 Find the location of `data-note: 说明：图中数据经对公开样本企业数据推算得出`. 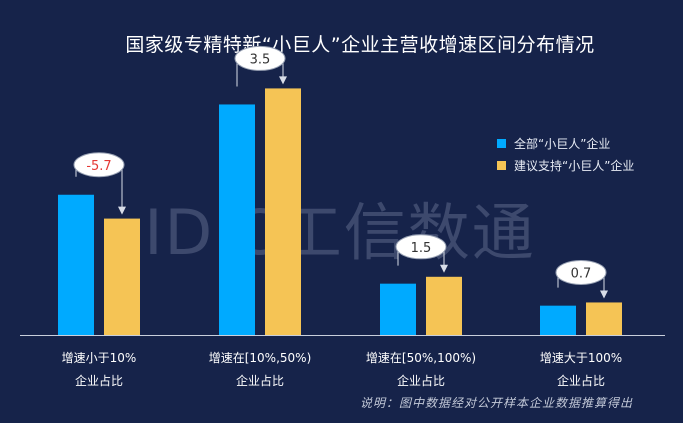

data-note: 说明：图中数据经对公开样本企业数据推算得出 is located at coordinates (496, 403).